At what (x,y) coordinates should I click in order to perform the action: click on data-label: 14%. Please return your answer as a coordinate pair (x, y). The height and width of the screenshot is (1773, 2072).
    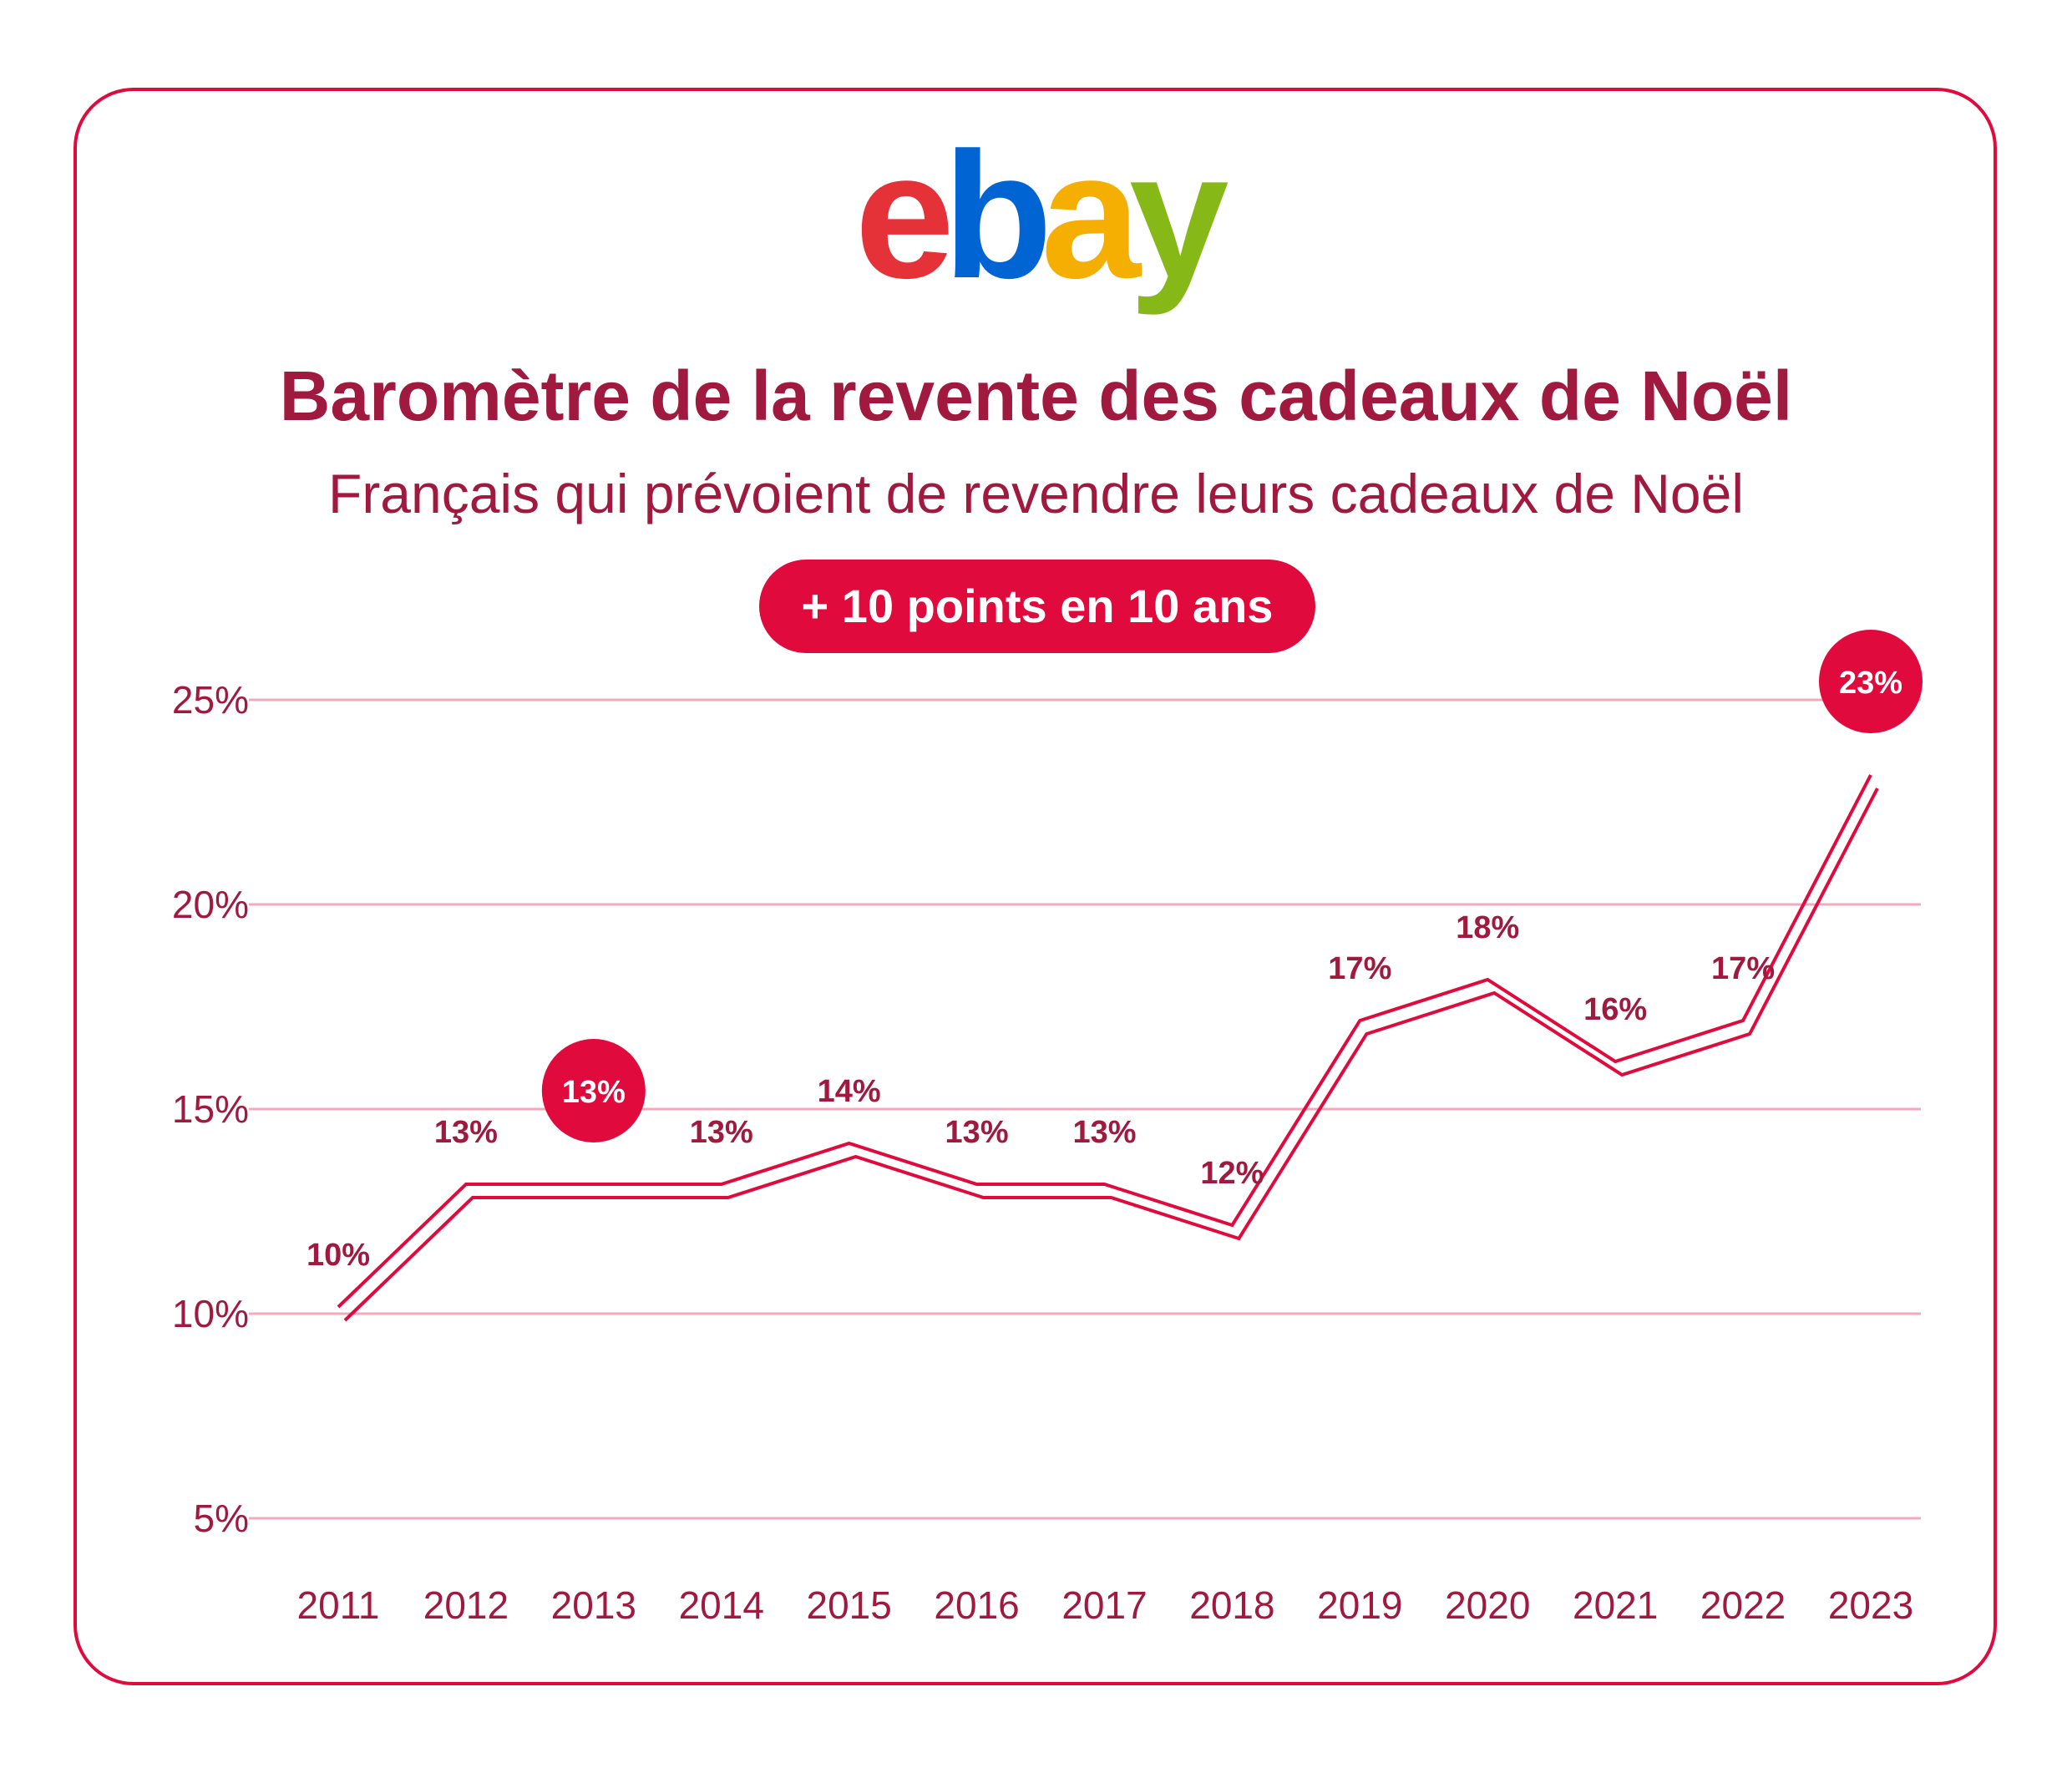
    Looking at the image, I should click on (849, 1091).